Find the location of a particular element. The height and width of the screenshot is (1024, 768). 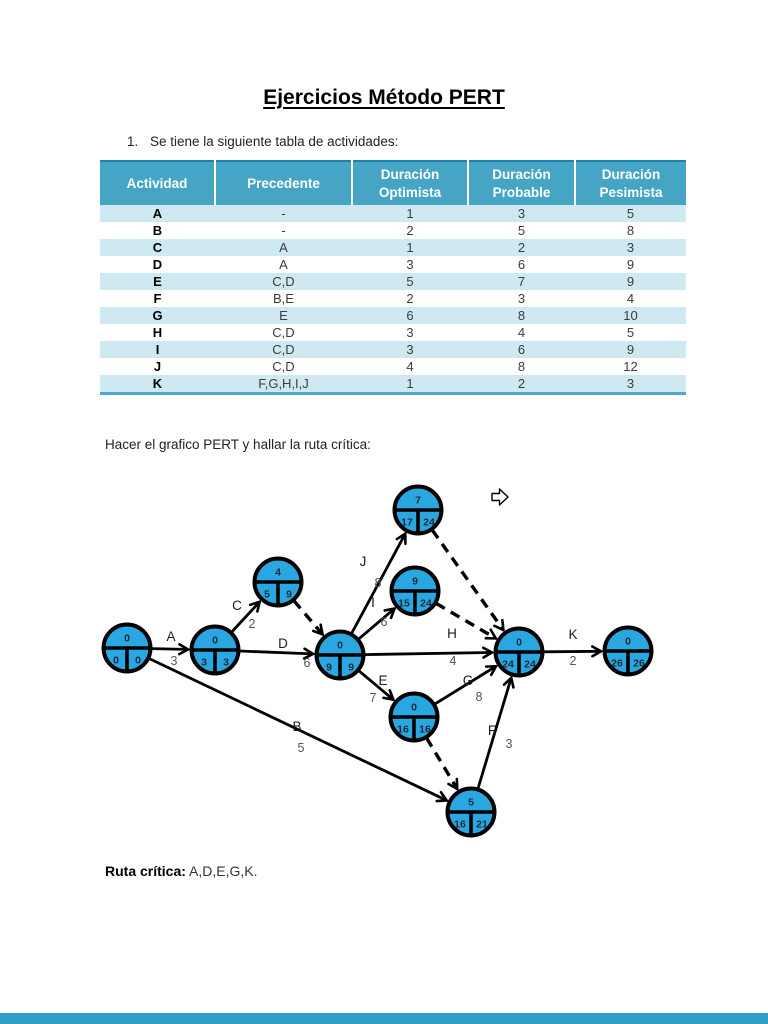

activity-cell: B is located at coordinates (157, 231).